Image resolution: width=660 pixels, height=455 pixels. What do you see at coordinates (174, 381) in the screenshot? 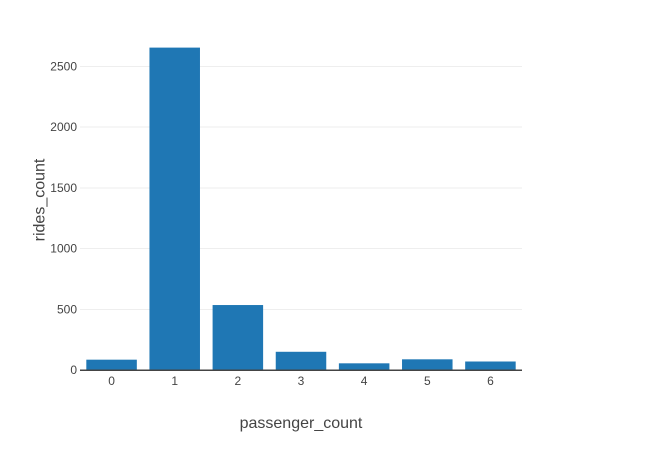
I see `x-tick-label: 1` at bounding box center [174, 381].